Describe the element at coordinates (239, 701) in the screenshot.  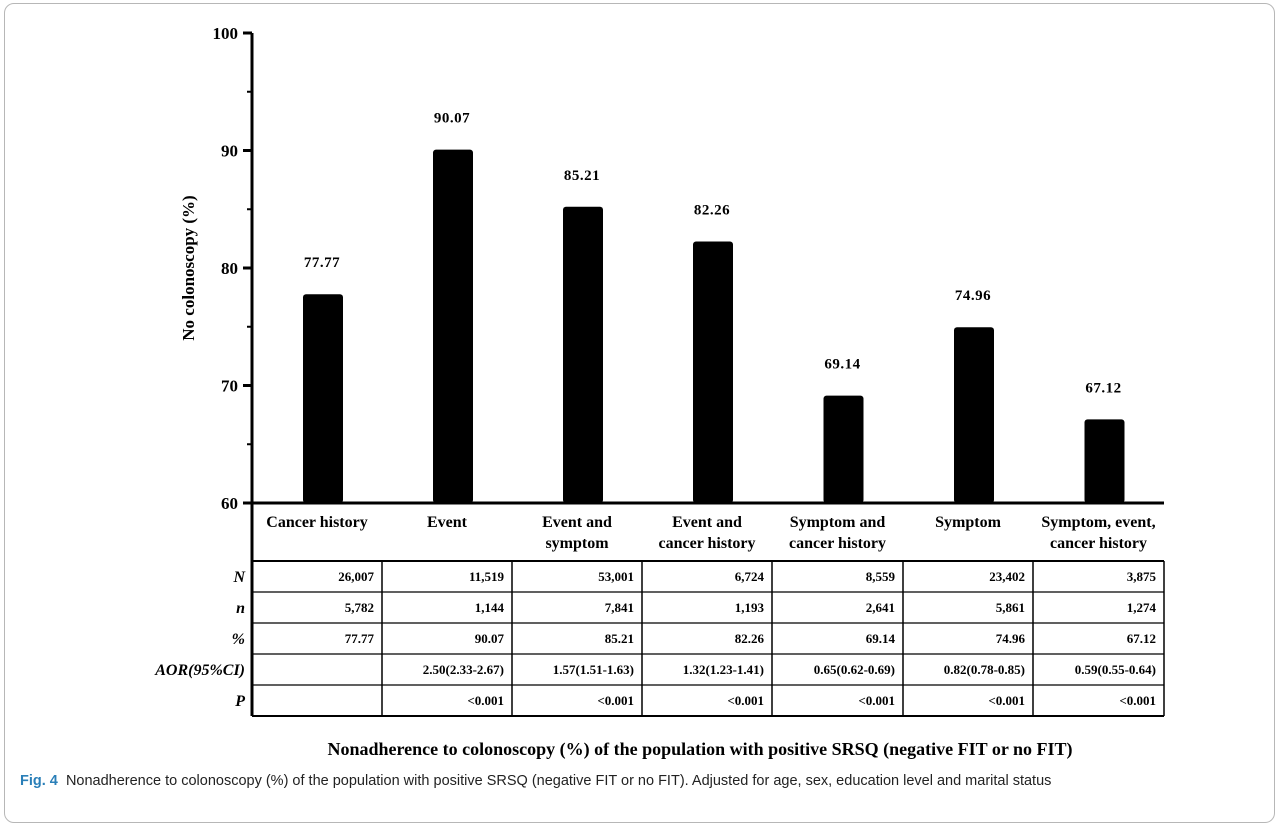
I see `table-row-label: P` at that location.